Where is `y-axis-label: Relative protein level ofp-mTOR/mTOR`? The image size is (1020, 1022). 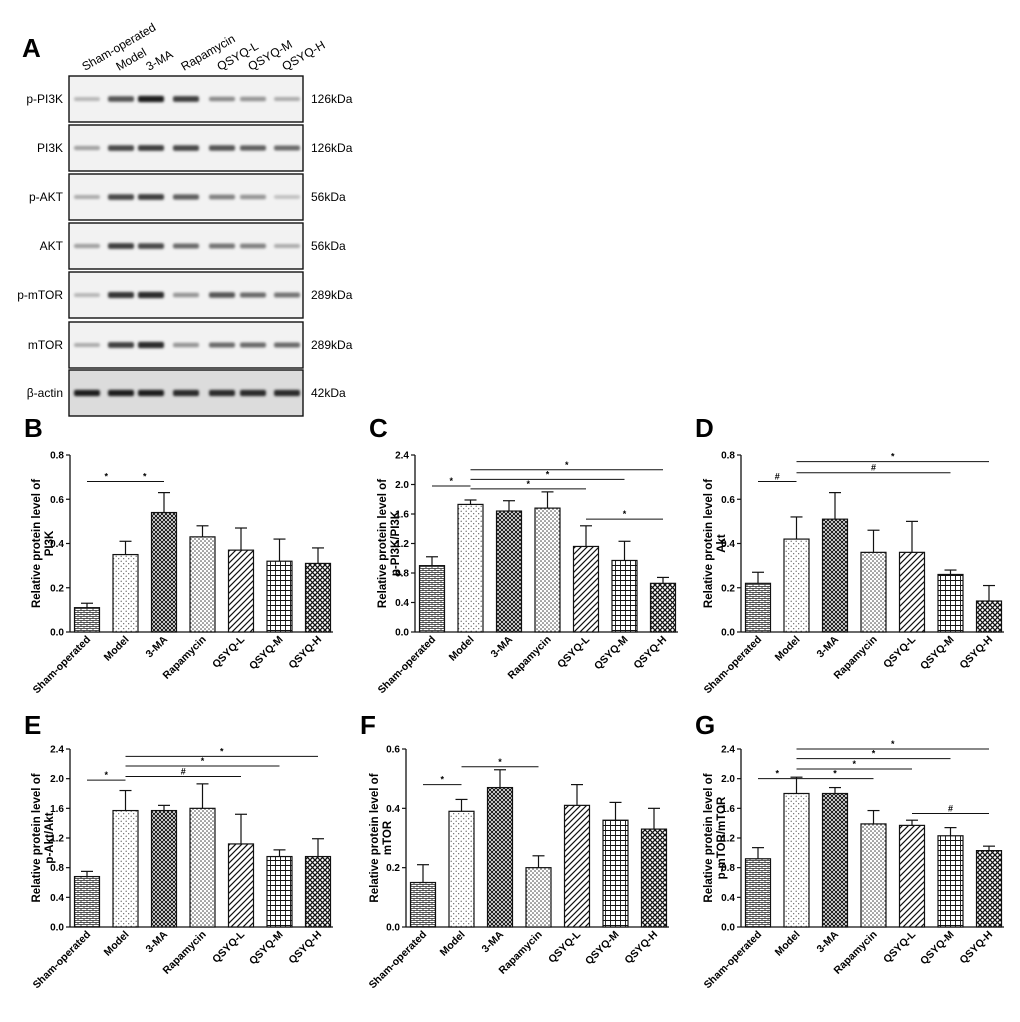
y-axis-label: Relative protein level ofp-mTOR/mTOR is located at coordinates (715, 837).